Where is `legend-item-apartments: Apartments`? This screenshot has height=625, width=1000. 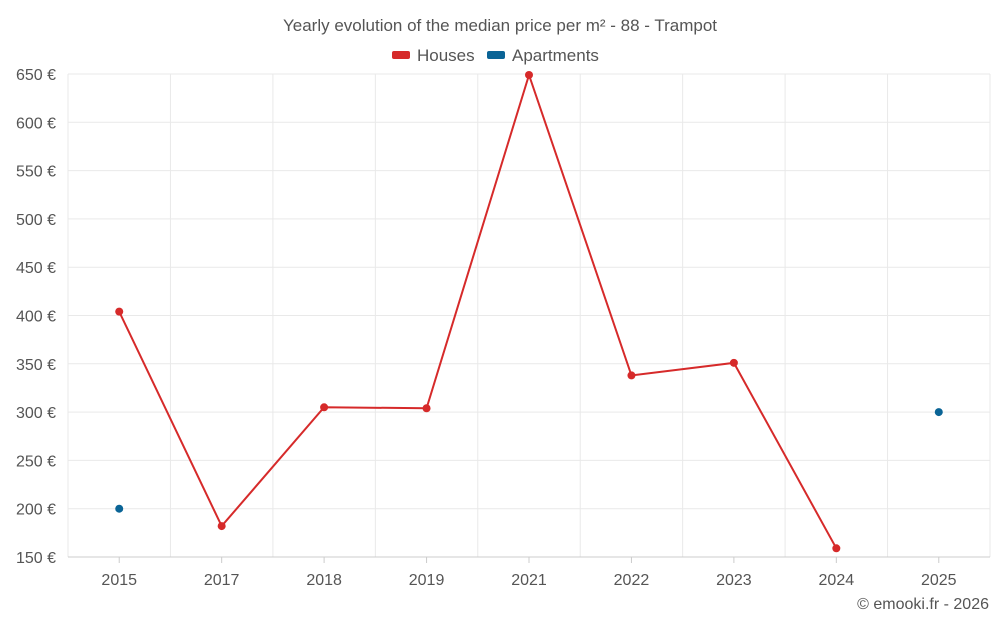 legend-item-apartments: Apartments is located at coordinates (543, 55).